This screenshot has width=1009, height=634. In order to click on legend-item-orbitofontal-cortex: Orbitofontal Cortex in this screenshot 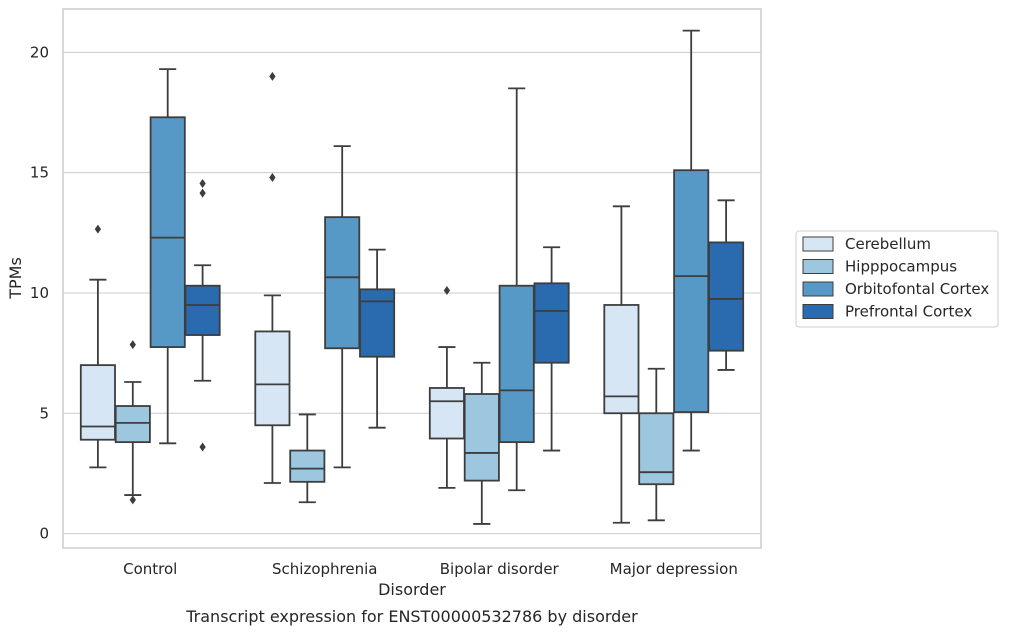, I will do `click(895, 289)`.